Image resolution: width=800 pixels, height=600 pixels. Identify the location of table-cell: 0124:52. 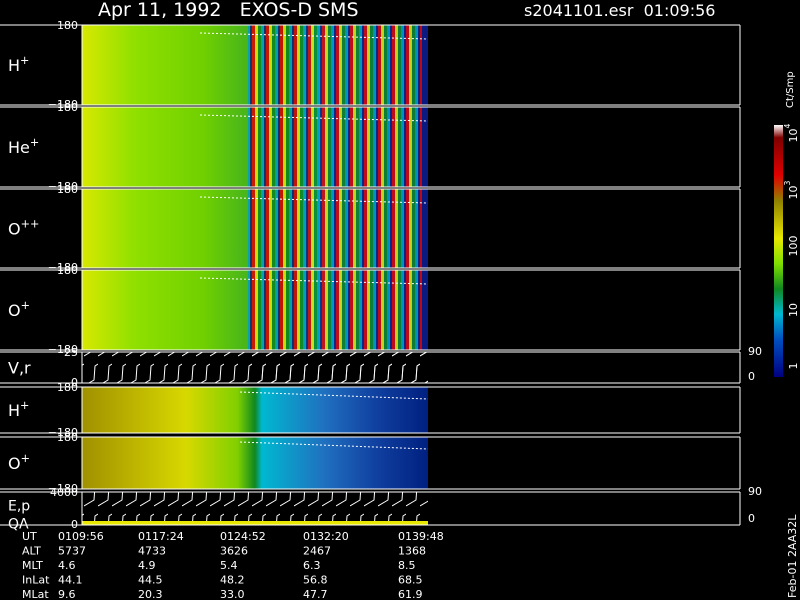
(243, 536).